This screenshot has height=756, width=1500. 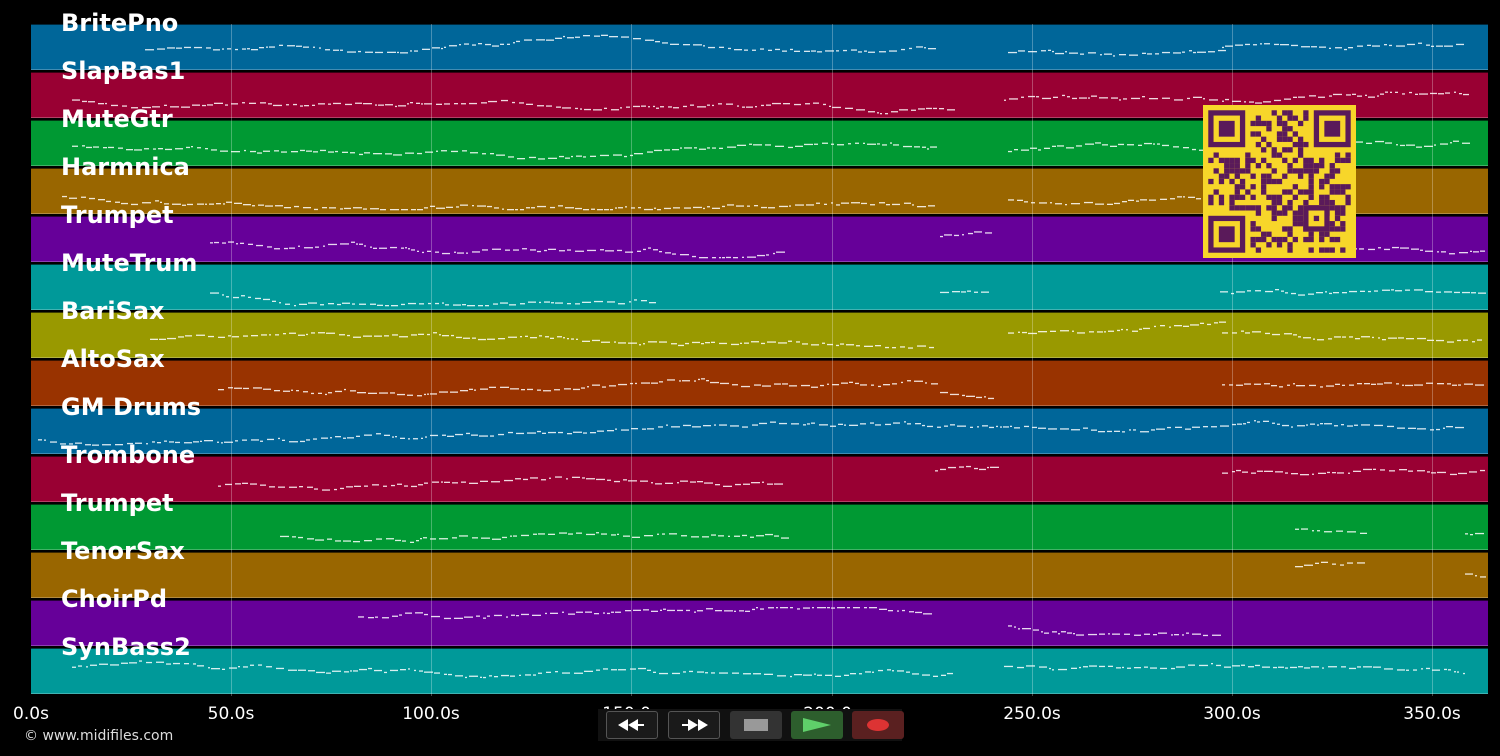 I want to click on fast-forward-icon, so click(x=695, y=725).